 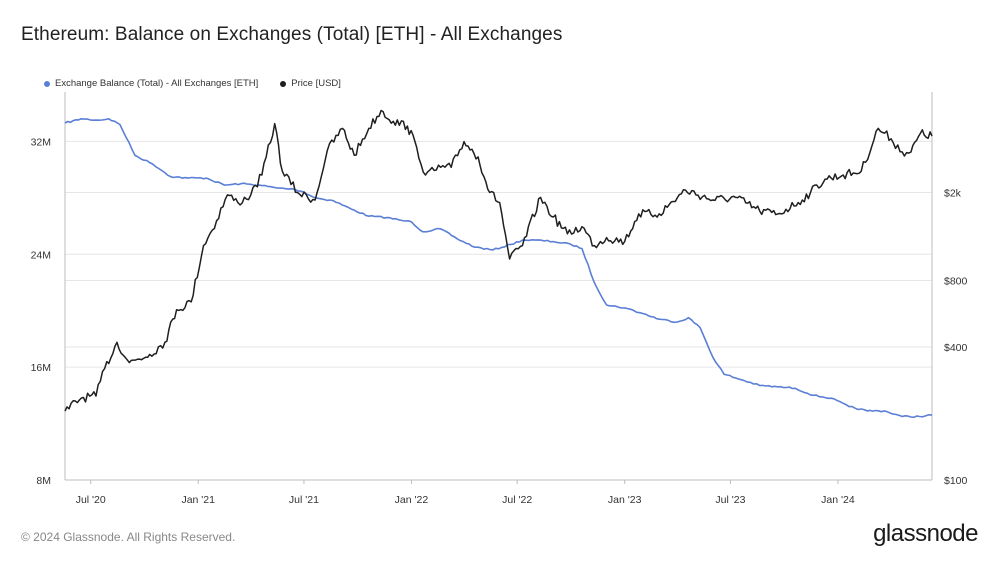 I want to click on y-left-tick-label: 16M, so click(x=41, y=368).